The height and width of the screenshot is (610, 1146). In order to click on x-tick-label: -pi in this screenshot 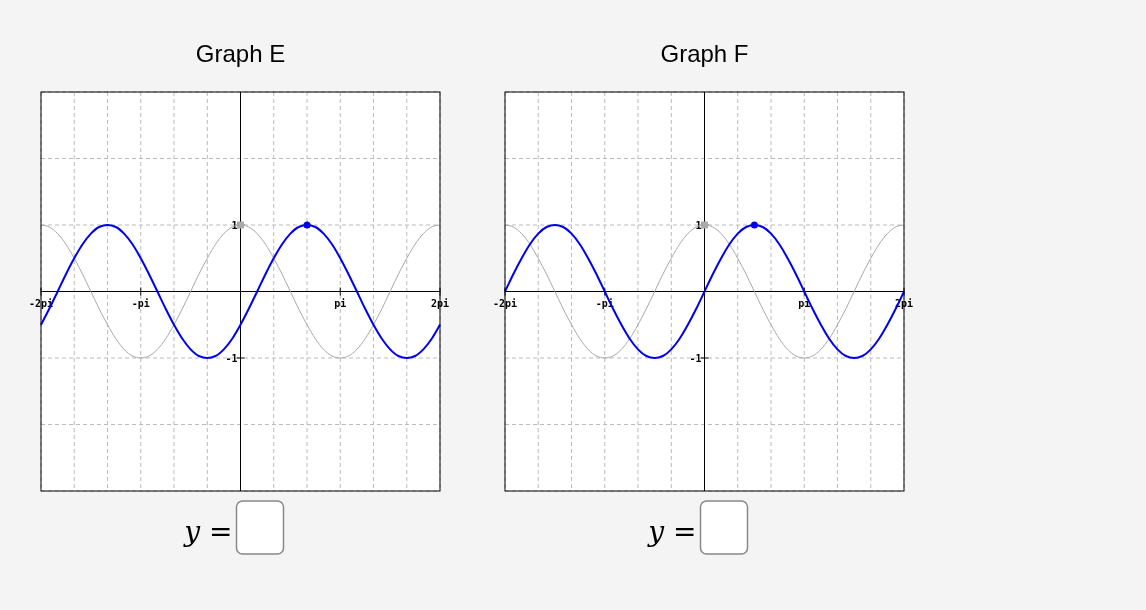, I will do `click(140, 303)`.